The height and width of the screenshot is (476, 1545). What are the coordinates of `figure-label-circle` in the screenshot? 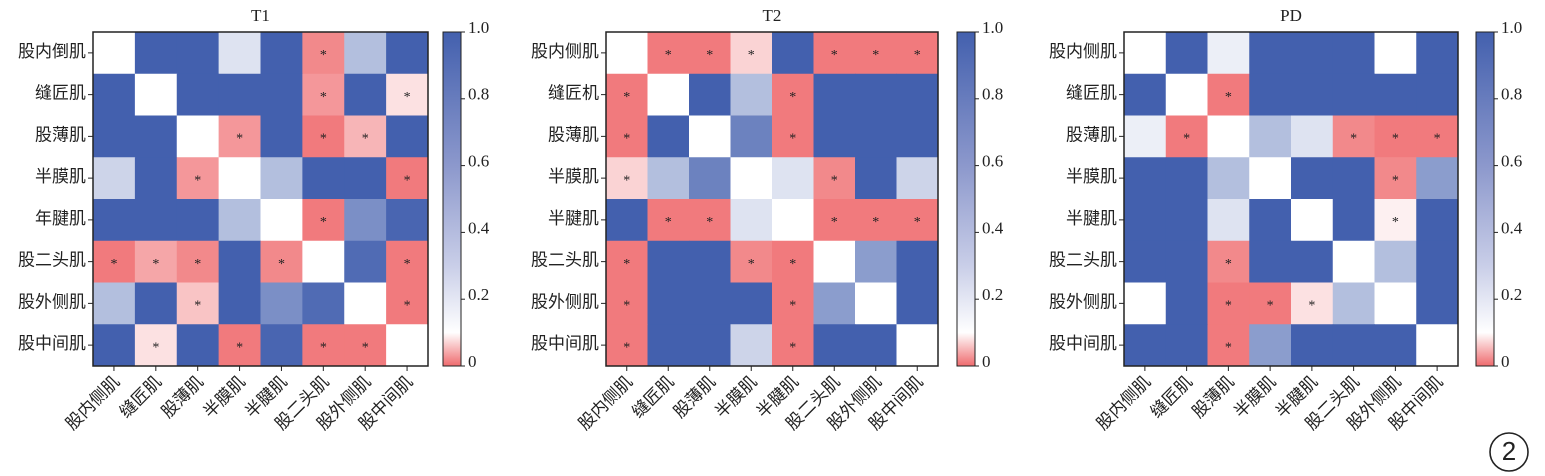 It's located at (1509, 452).